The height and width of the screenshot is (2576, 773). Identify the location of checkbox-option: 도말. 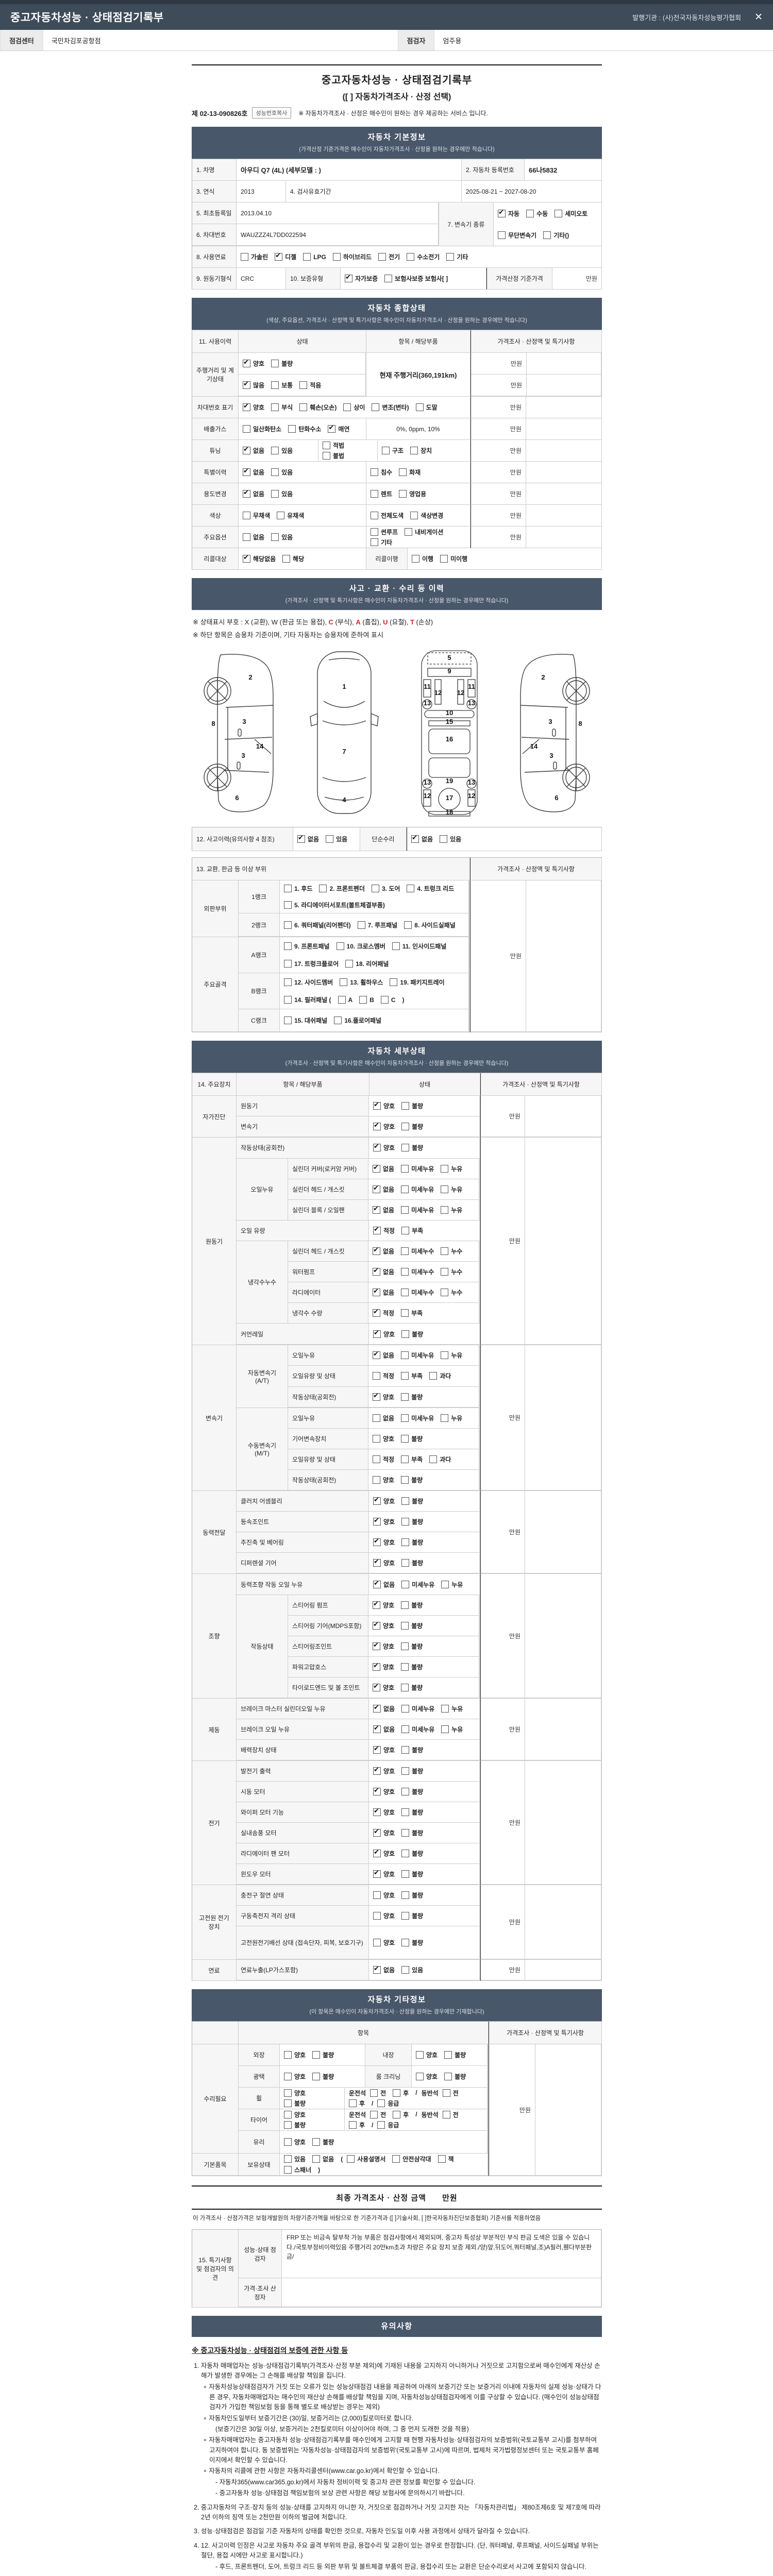
(427, 407).